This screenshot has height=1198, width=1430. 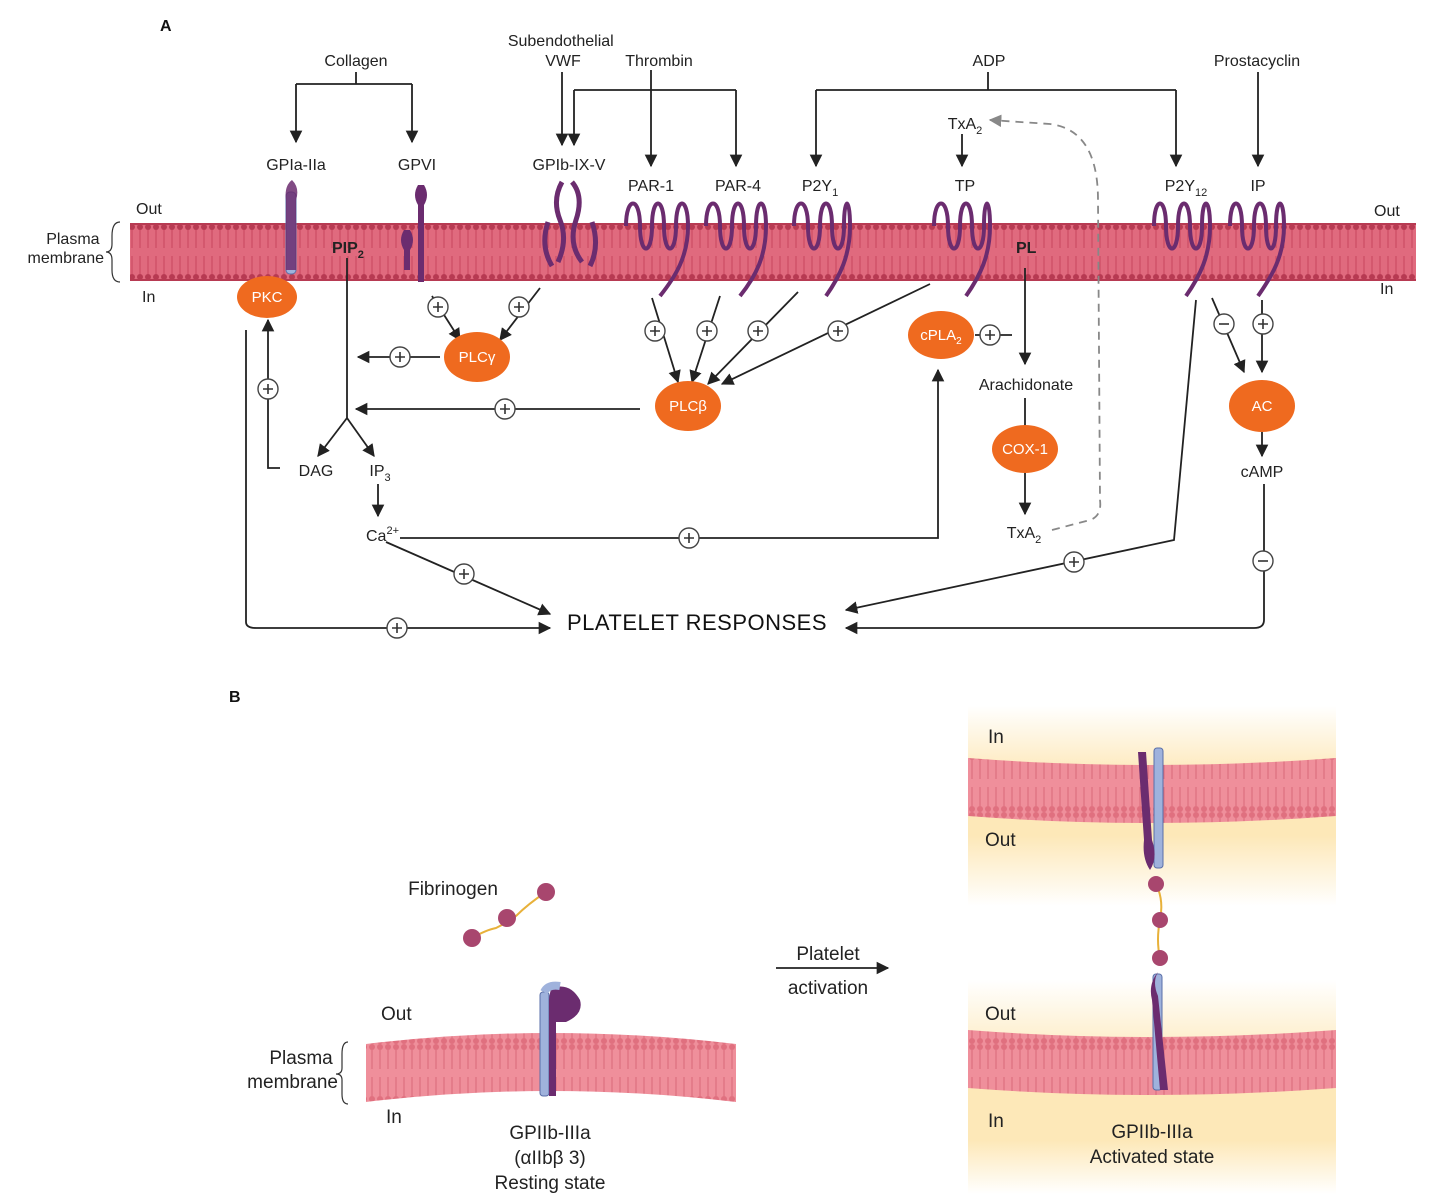 What do you see at coordinates (822, 249) in the screenshot?
I see `p2y1-receptor` at bounding box center [822, 249].